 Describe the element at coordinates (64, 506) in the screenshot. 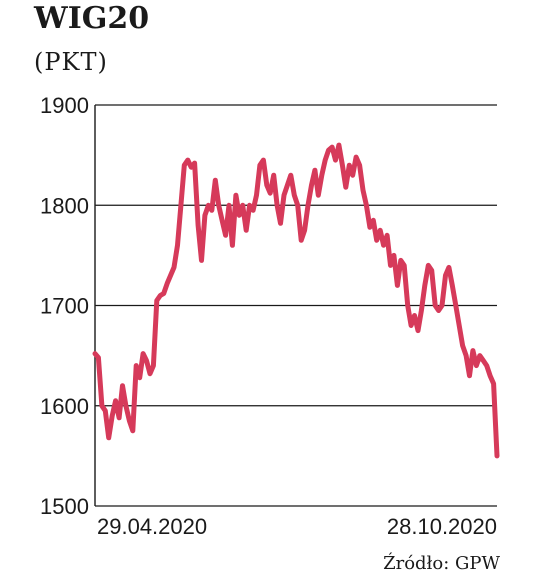

I see `y-tick-label-1500: 1500` at that location.